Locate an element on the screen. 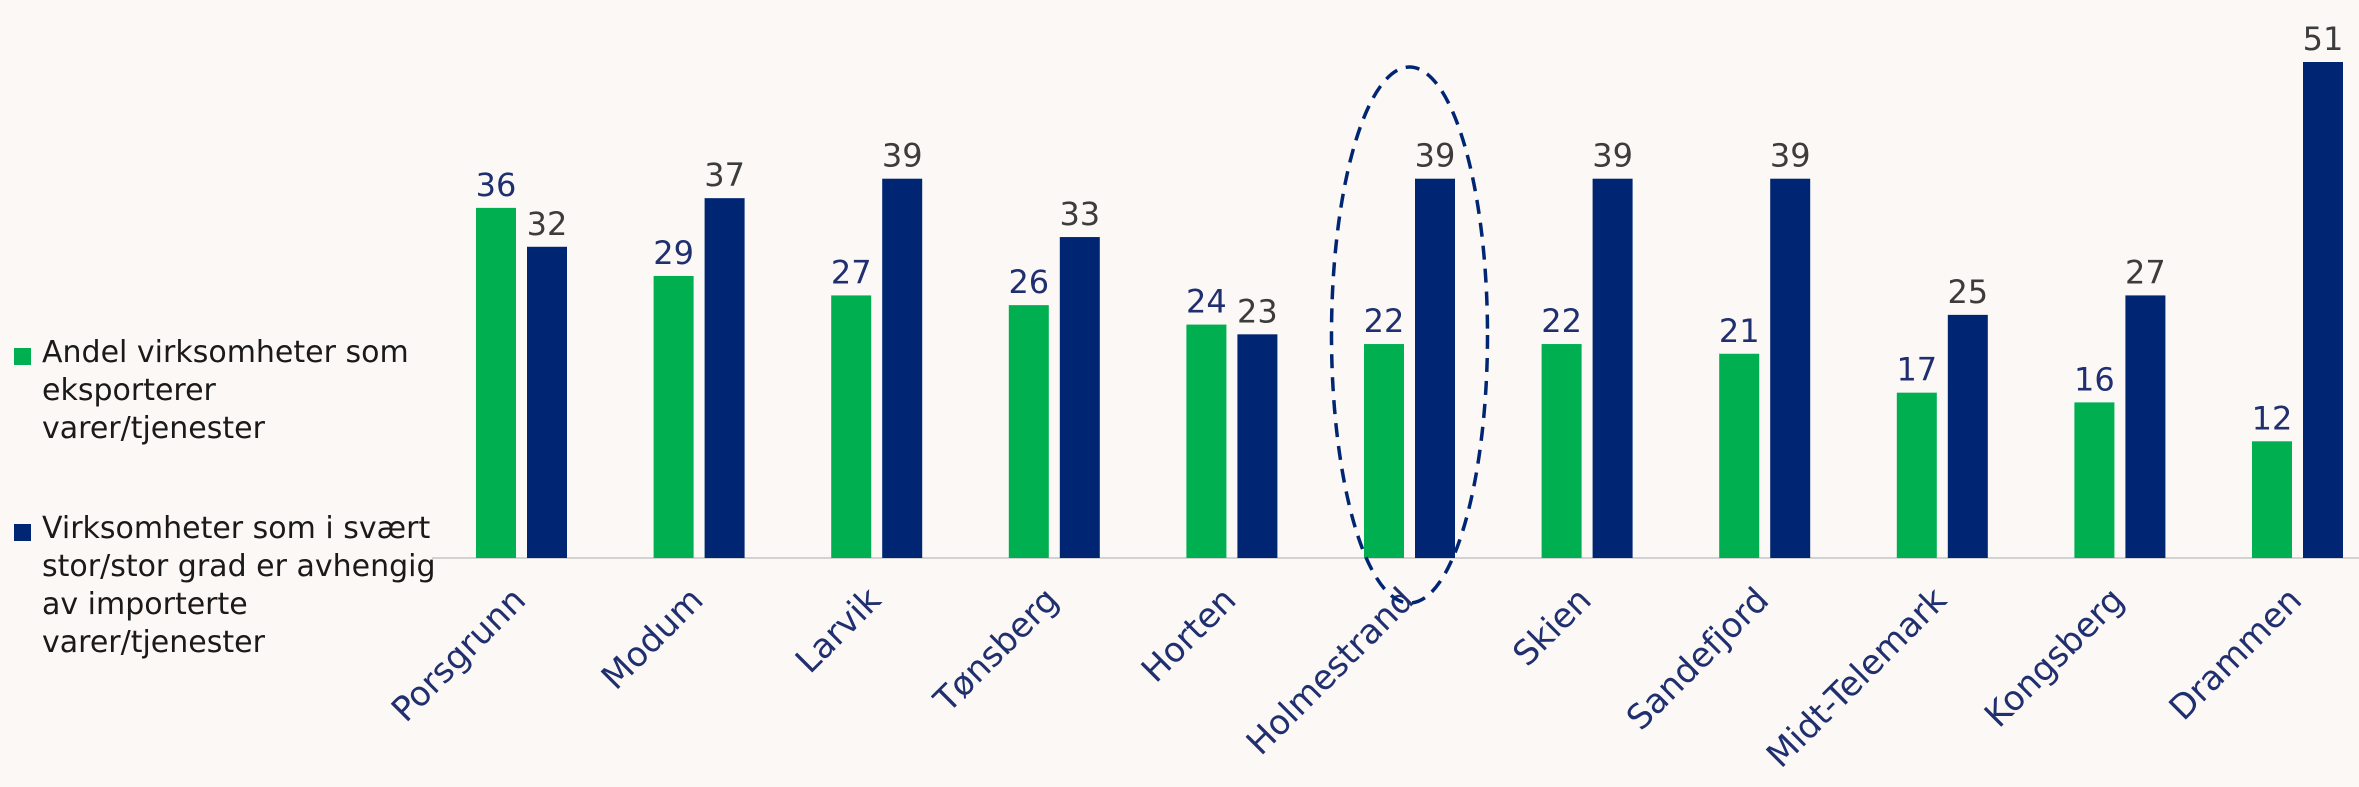  category-label-skien: Skien is located at coordinates (1552, 627).